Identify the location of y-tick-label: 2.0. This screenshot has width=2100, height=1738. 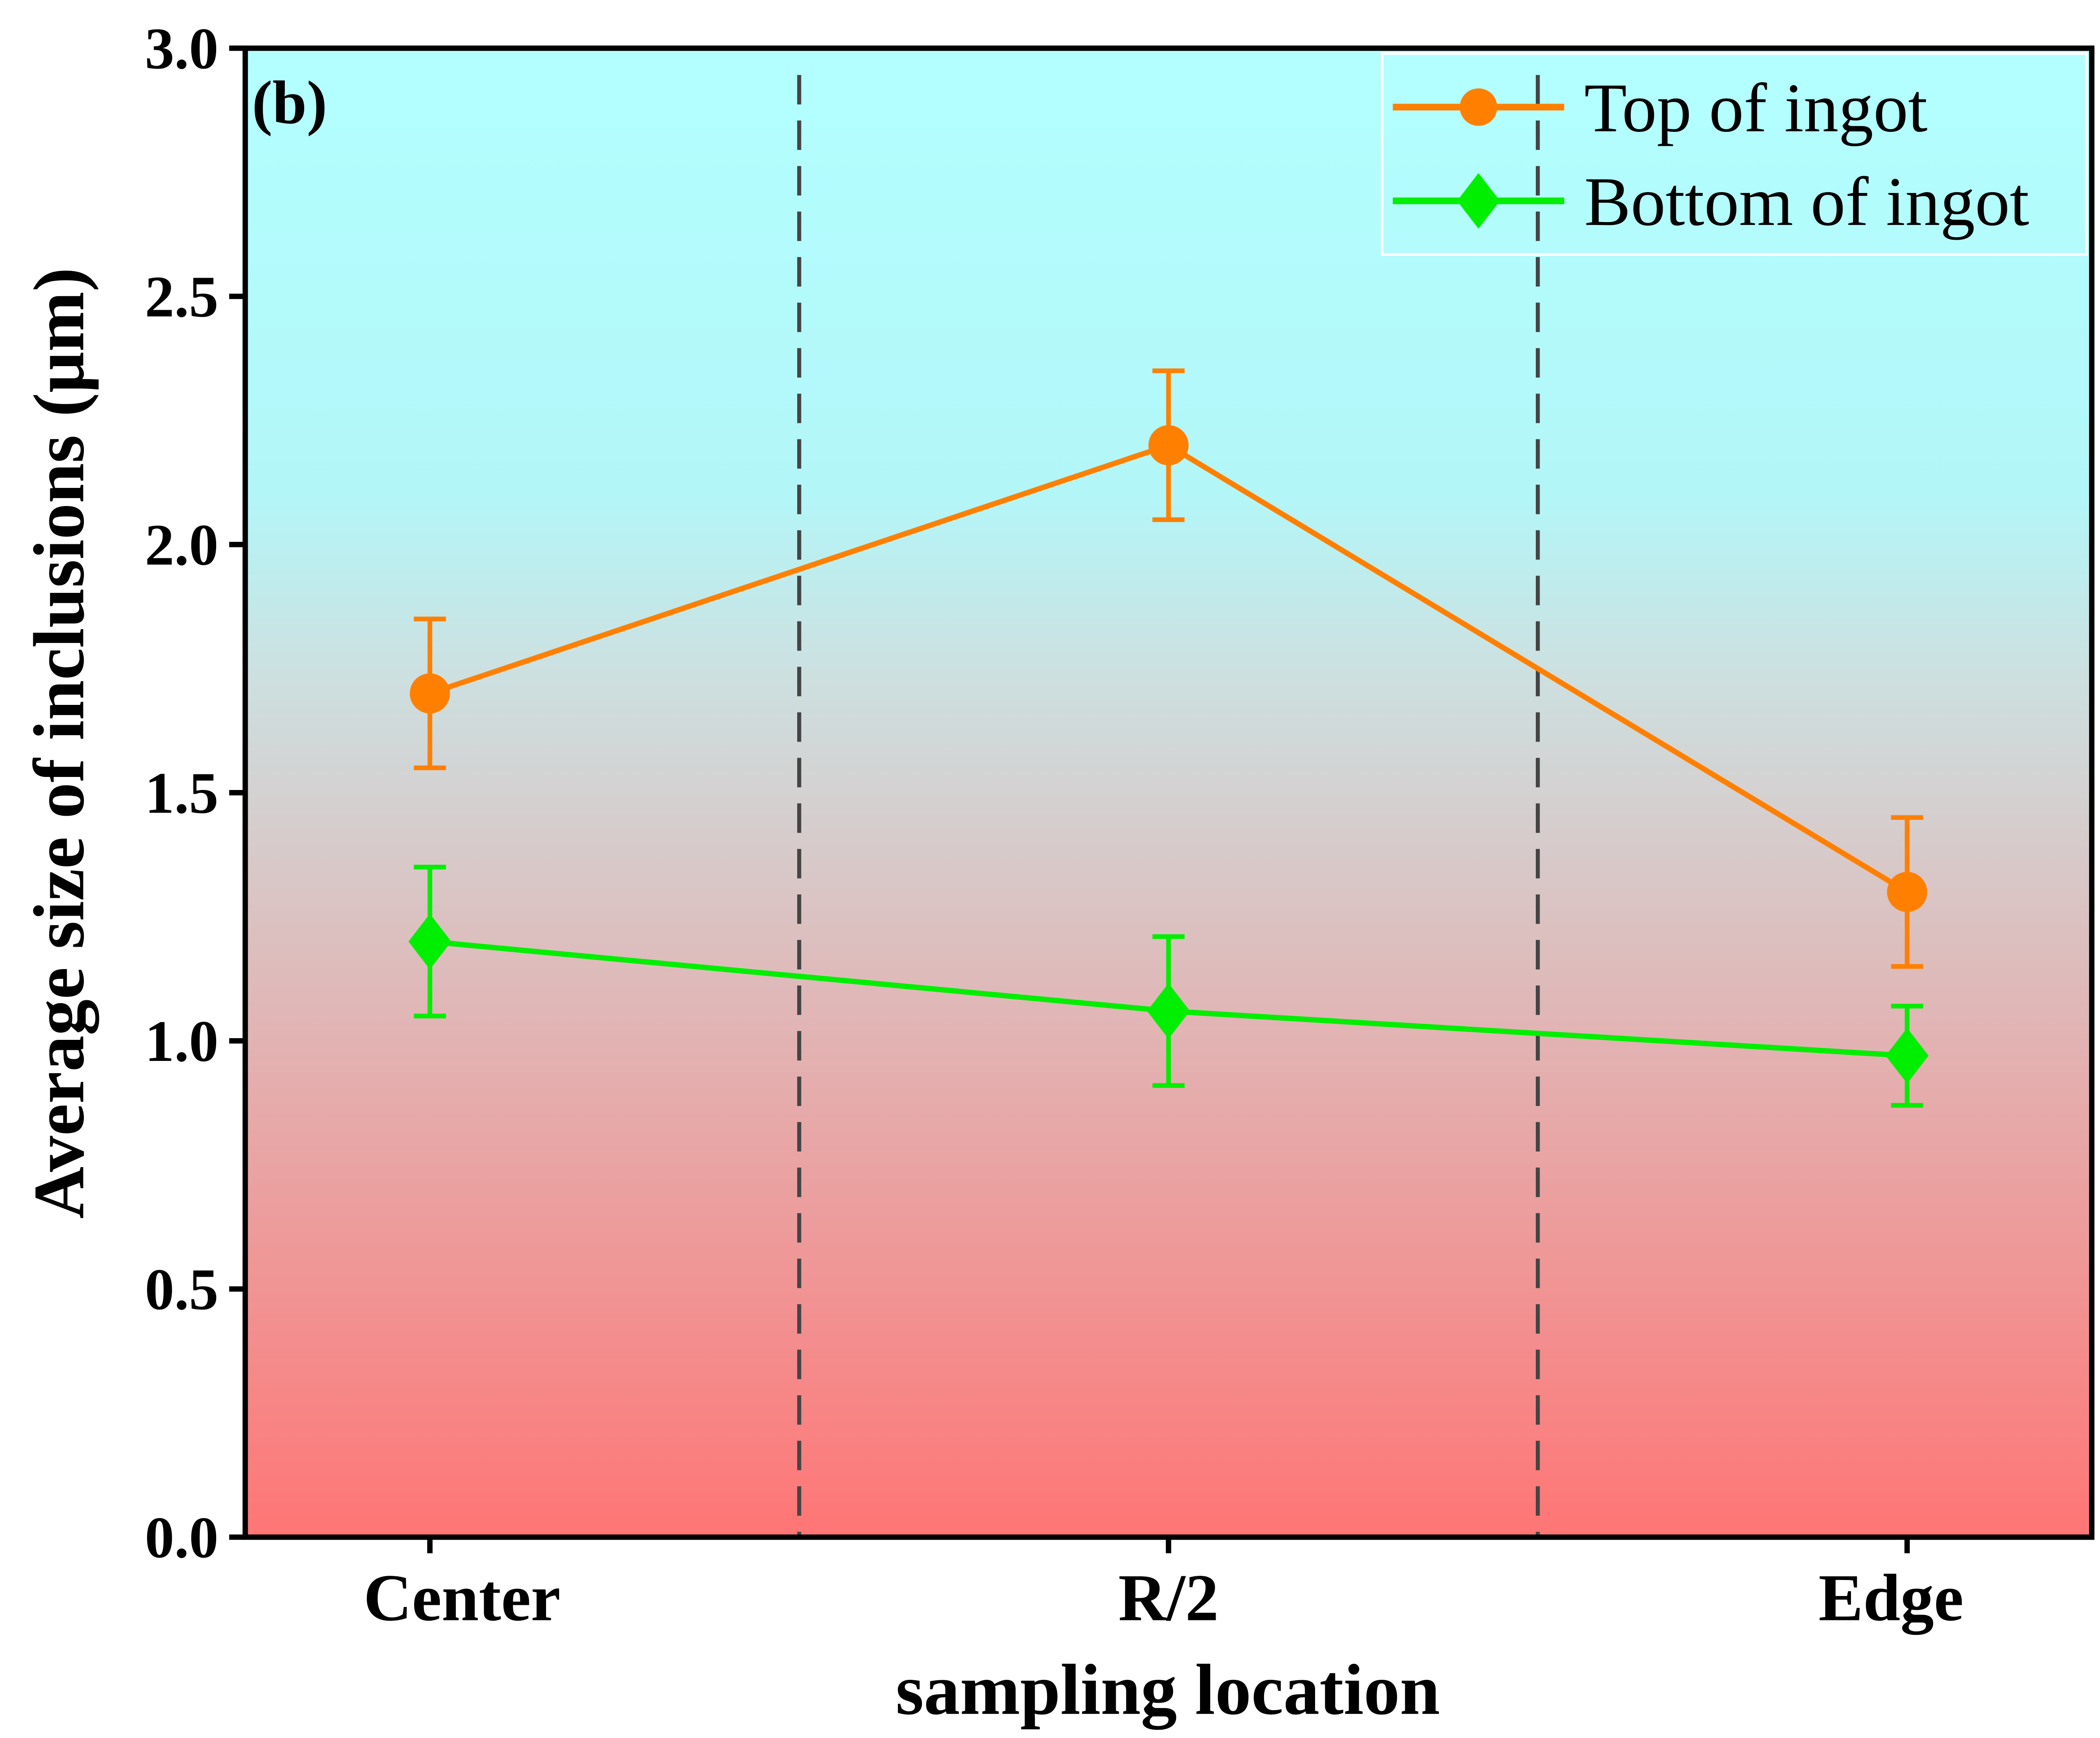
(182, 545).